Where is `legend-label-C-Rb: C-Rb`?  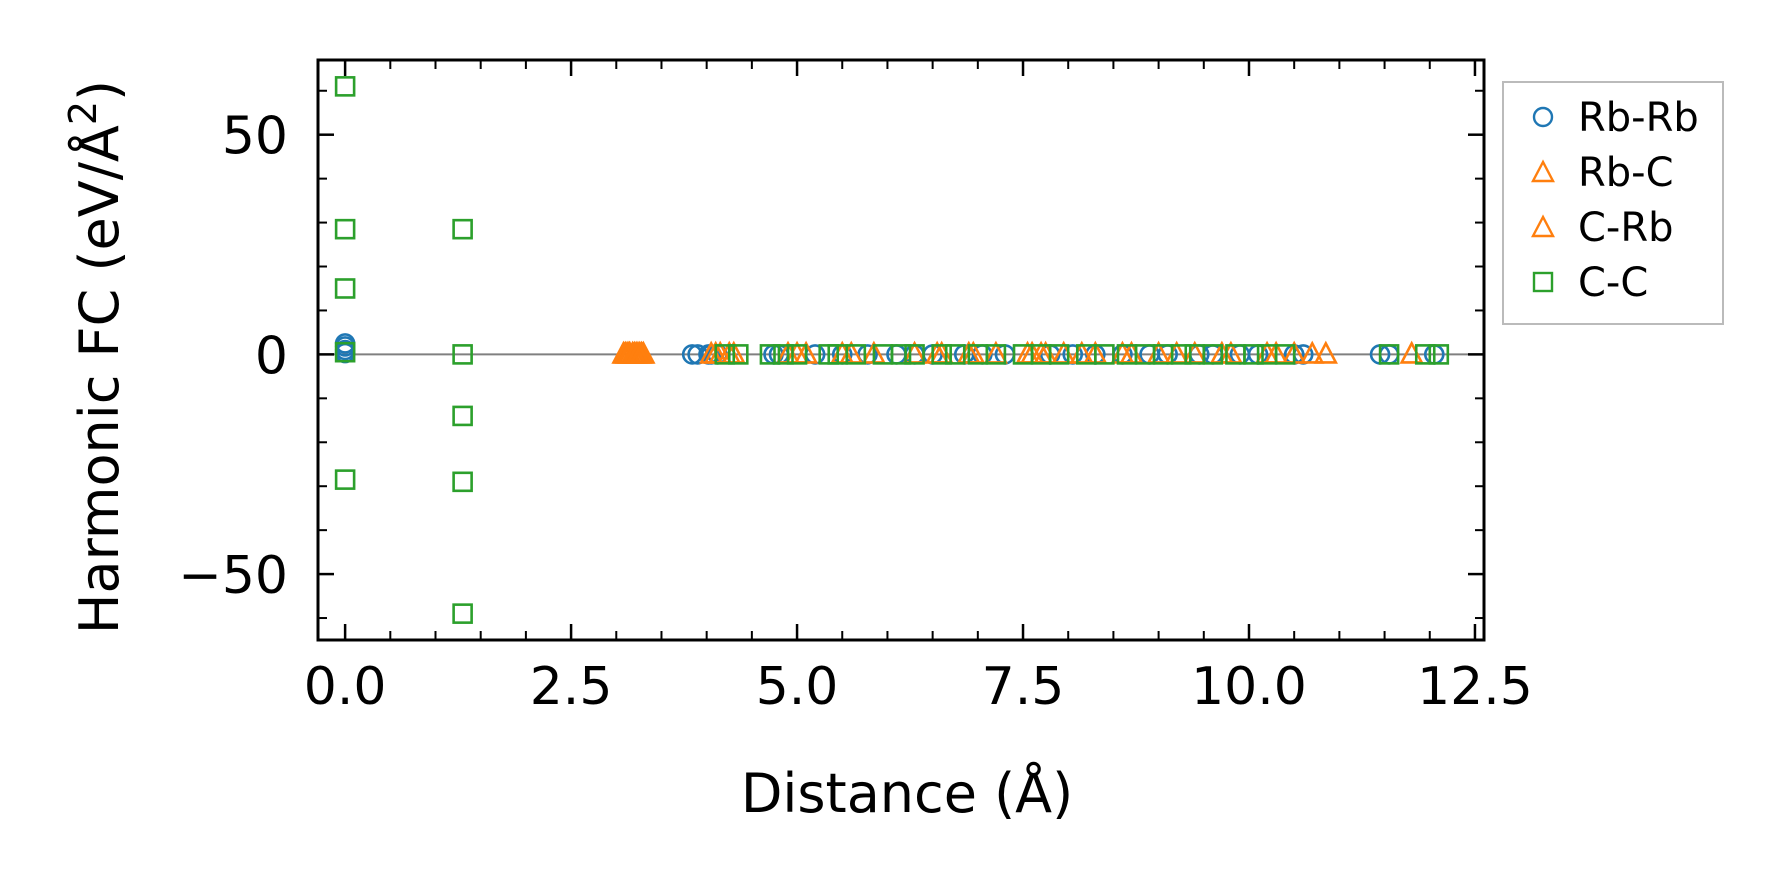 legend-label-C-Rb: C-Rb is located at coordinates (1626, 228).